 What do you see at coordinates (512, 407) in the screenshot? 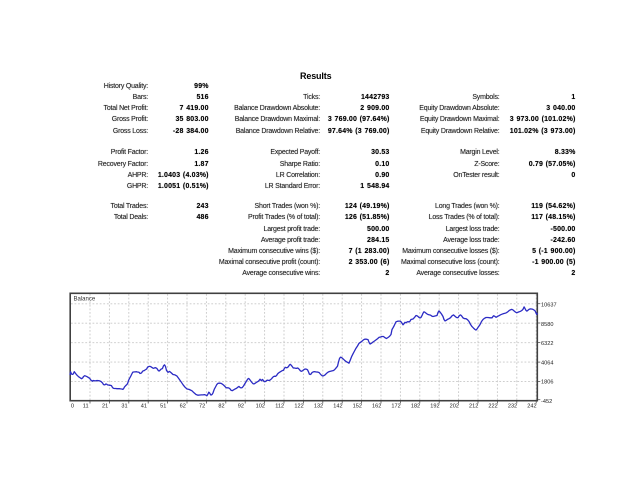
I see `svg-text: 232` at bounding box center [512, 407].